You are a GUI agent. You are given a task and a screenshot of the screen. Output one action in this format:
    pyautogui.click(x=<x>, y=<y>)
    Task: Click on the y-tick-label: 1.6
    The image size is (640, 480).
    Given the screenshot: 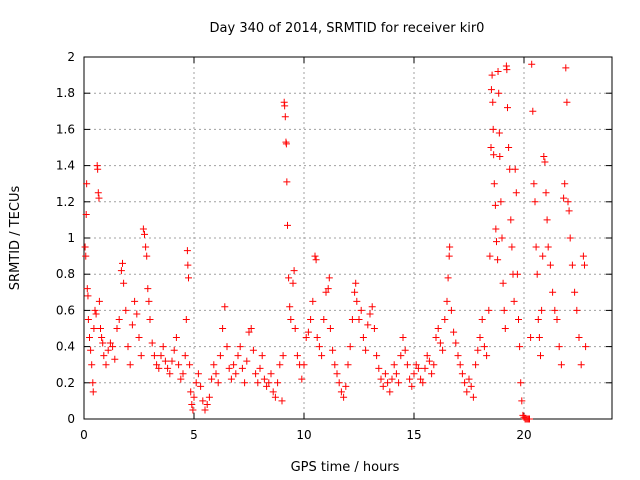 What is the action you would take?
    pyautogui.click(x=65, y=129)
    